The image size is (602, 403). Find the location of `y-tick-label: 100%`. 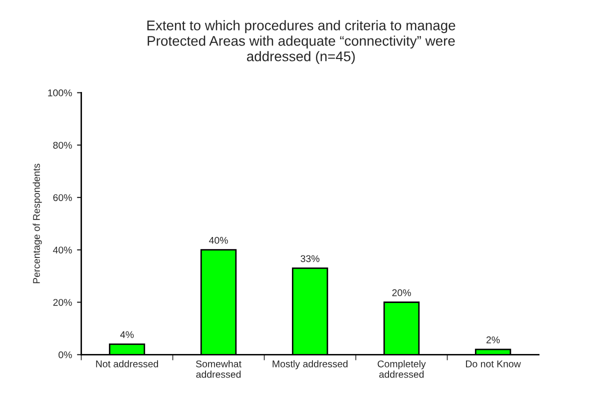

y-tick-label: 100% is located at coordinates (60, 92).